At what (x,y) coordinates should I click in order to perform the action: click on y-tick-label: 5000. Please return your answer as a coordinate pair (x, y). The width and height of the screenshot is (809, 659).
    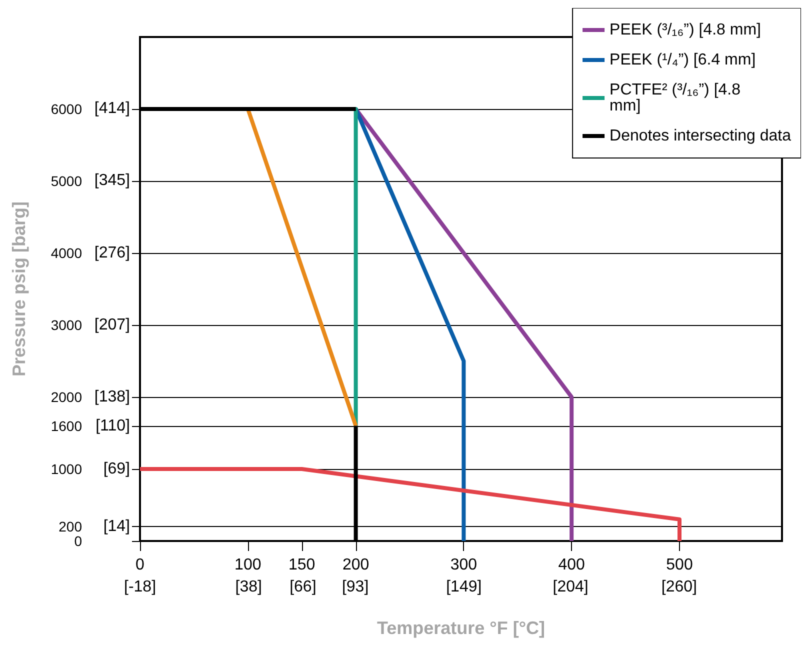
    Looking at the image, I should click on (66, 181).